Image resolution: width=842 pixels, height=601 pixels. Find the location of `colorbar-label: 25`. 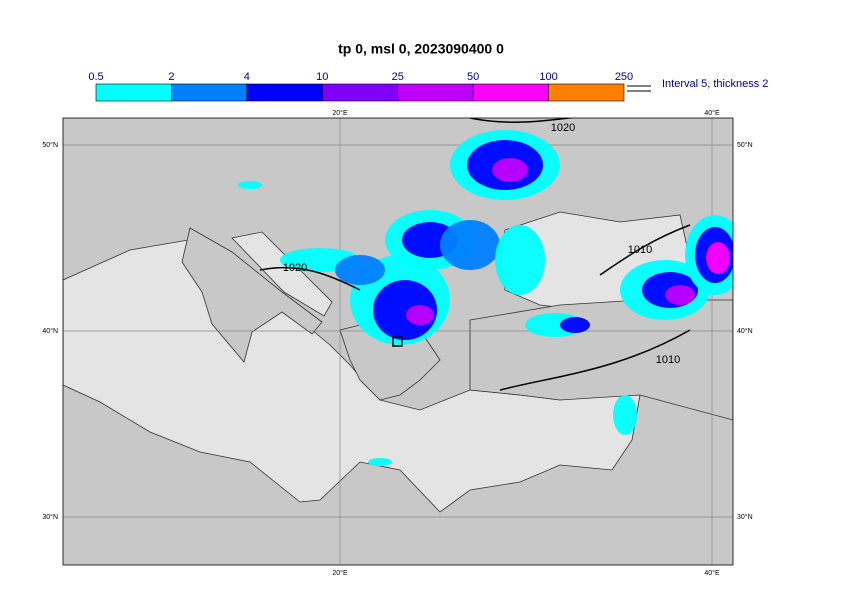

colorbar-label: 25 is located at coordinates (398, 77).